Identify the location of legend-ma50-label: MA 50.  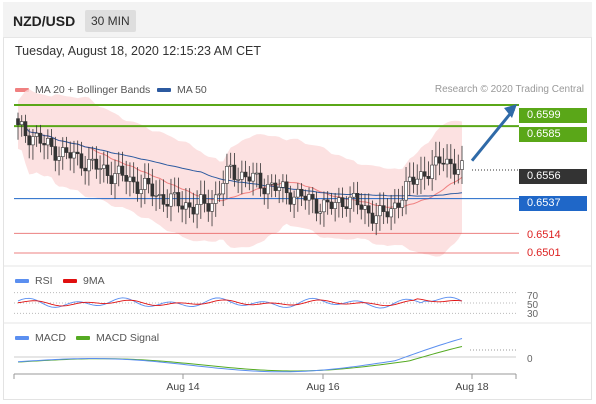
(192, 90).